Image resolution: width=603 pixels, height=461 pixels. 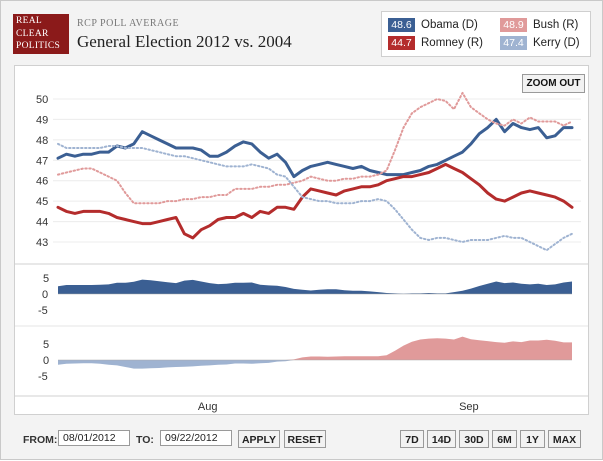 What do you see at coordinates (305, 439) in the screenshot?
I see `reset-button: RESET` at bounding box center [305, 439].